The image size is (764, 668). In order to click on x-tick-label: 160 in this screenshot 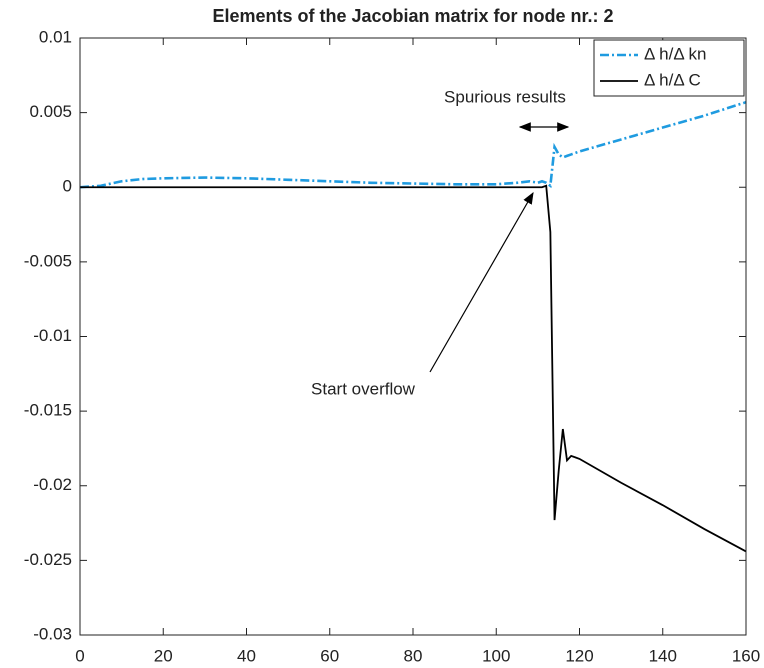, I will do `click(746, 655)`.